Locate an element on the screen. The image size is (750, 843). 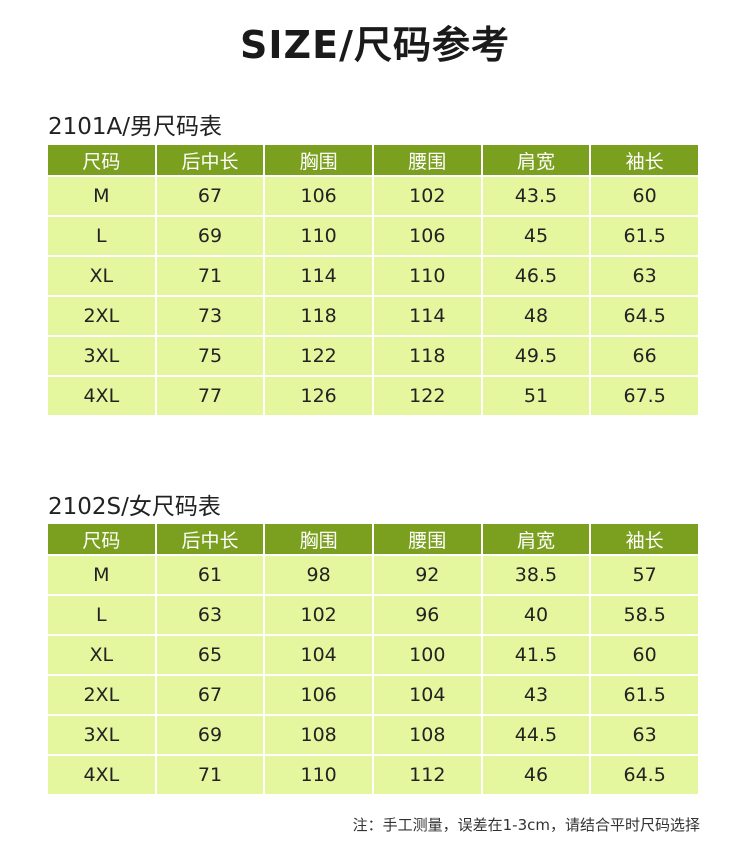
table-cell: 114 is located at coordinates (318, 276).